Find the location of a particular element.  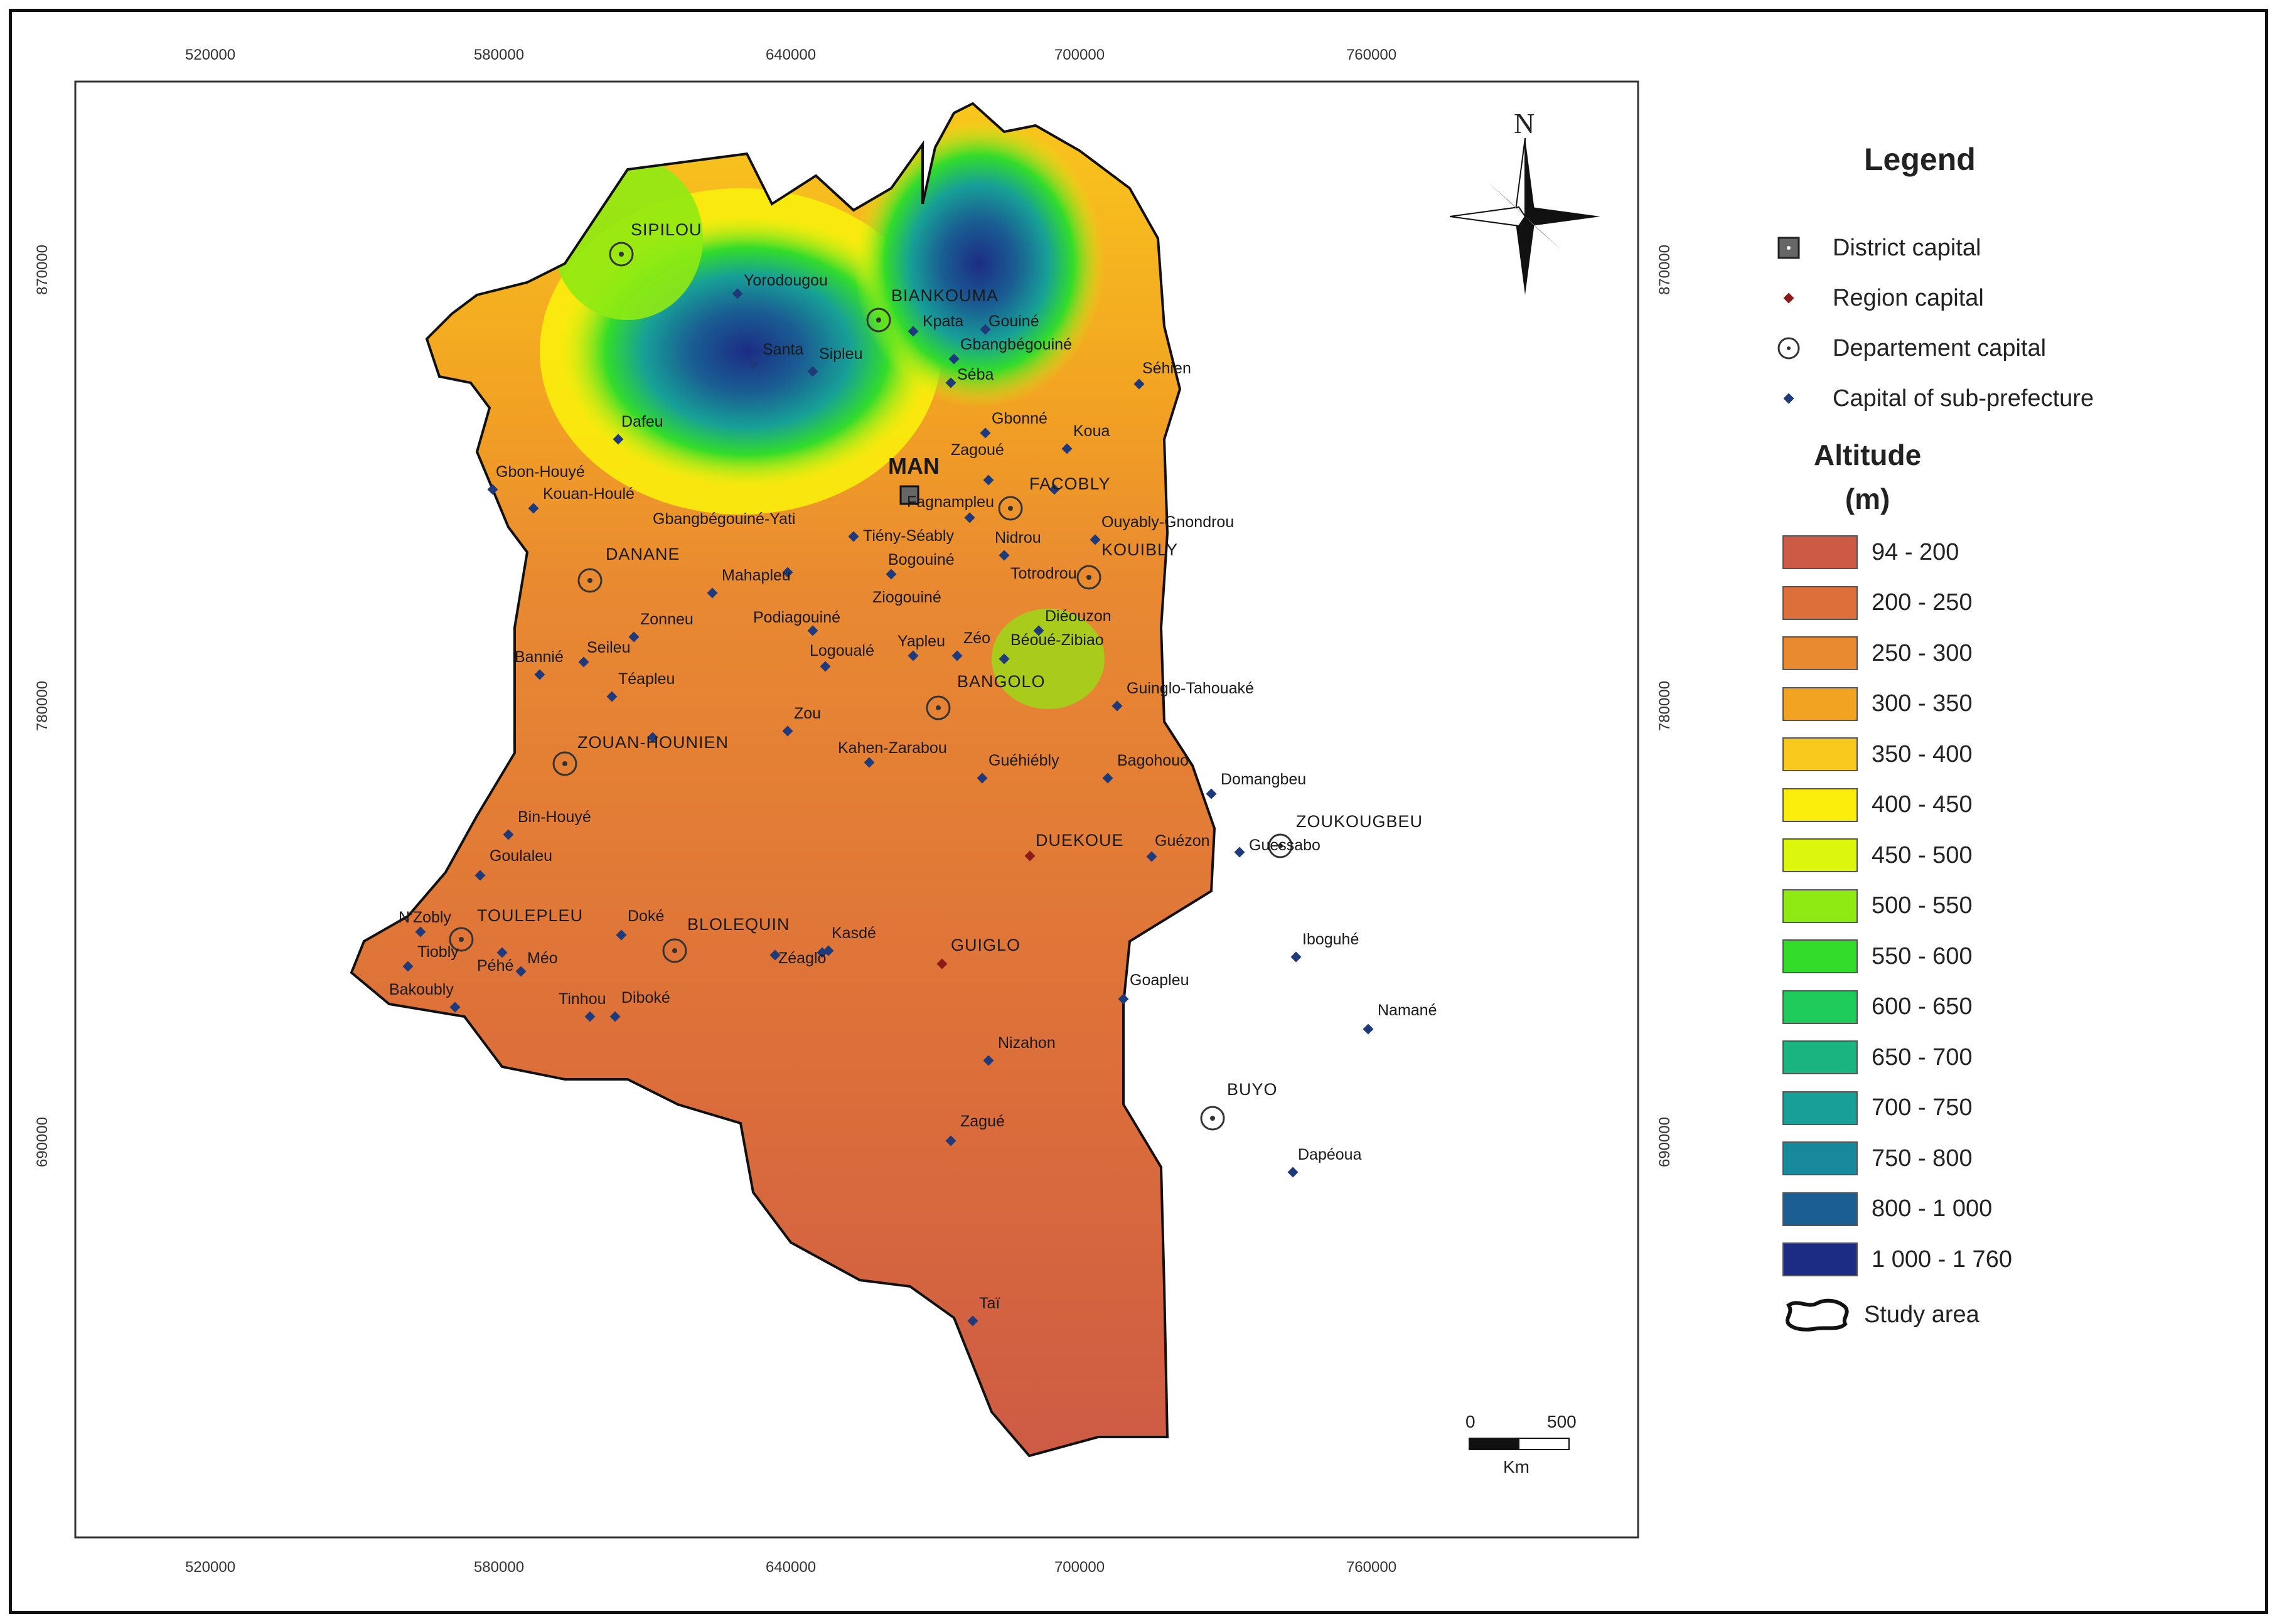

x-tick-bottom: 640000 is located at coordinates (791, 1568).